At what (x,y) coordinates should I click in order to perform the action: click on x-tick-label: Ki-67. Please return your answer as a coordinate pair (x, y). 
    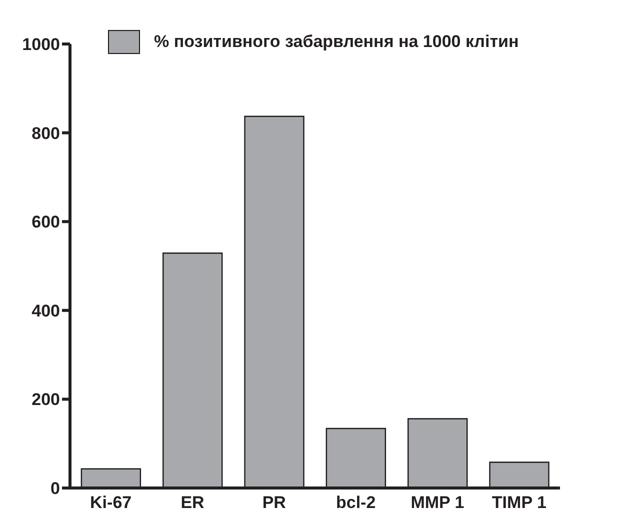
    Looking at the image, I should click on (111, 502).